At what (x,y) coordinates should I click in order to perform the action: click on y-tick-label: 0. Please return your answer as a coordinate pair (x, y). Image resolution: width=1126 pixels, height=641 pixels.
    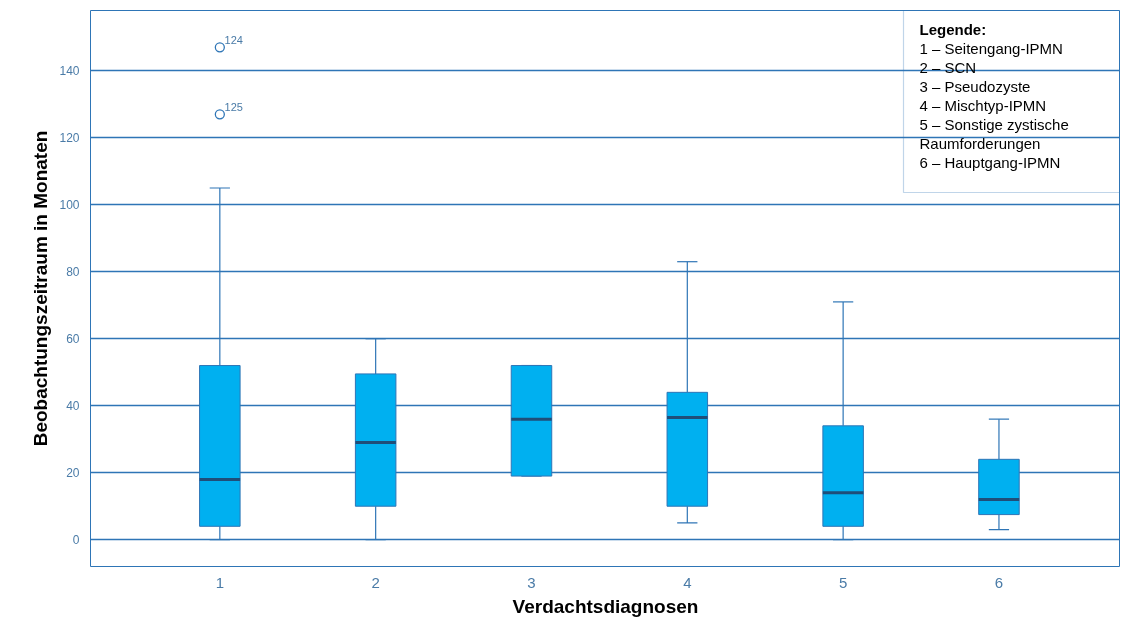
    Looking at the image, I should click on (76, 540).